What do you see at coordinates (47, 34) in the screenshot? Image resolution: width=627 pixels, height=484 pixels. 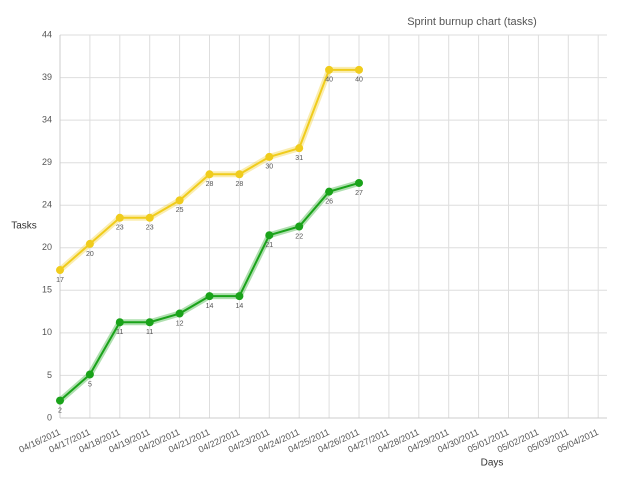 I see `y-tick-label: 44` at bounding box center [47, 34].